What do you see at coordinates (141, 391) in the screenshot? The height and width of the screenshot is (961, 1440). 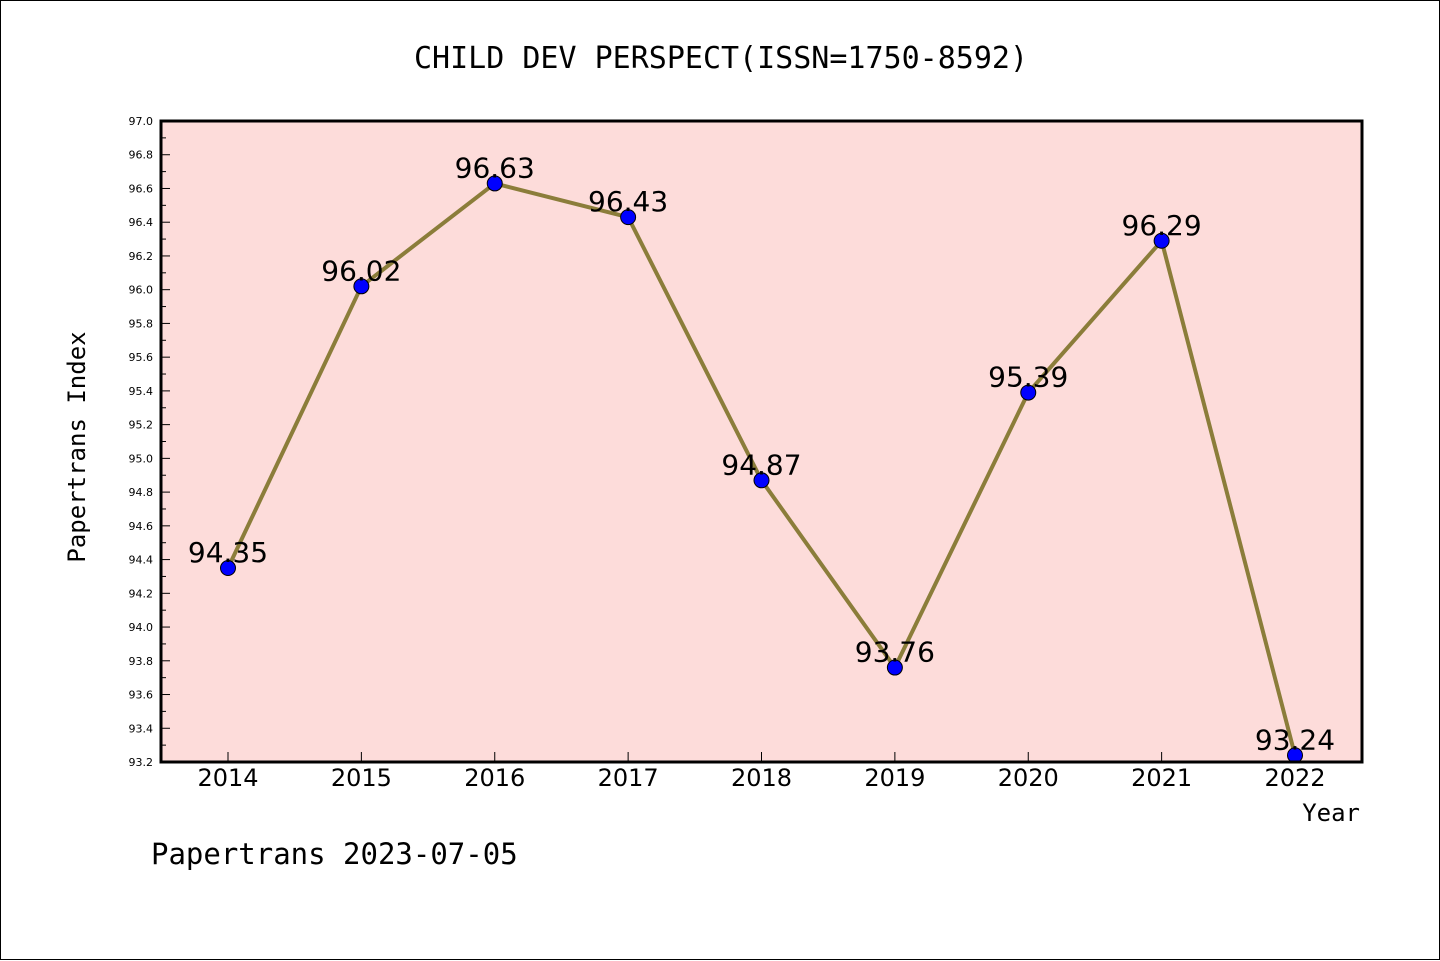 I see `y-tick-label: 95.4` at bounding box center [141, 391].